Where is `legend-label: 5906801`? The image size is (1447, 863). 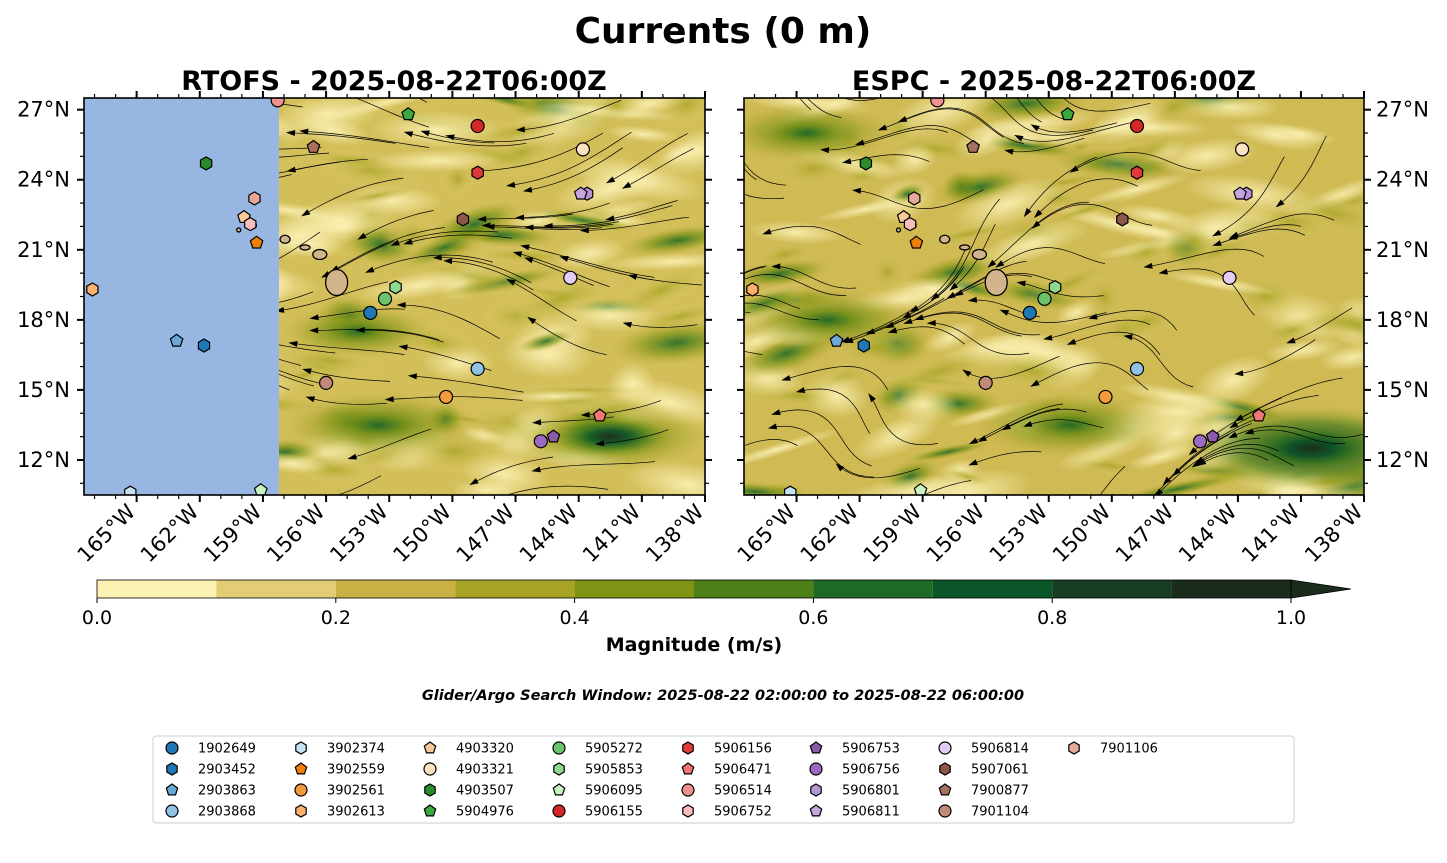
legend-label: 5906801 is located at coordinates (871, 791).